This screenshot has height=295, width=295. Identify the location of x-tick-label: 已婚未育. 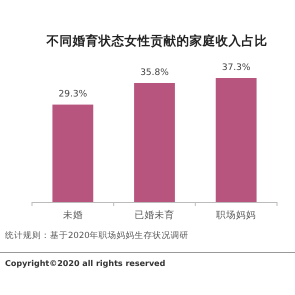
(154, 215).